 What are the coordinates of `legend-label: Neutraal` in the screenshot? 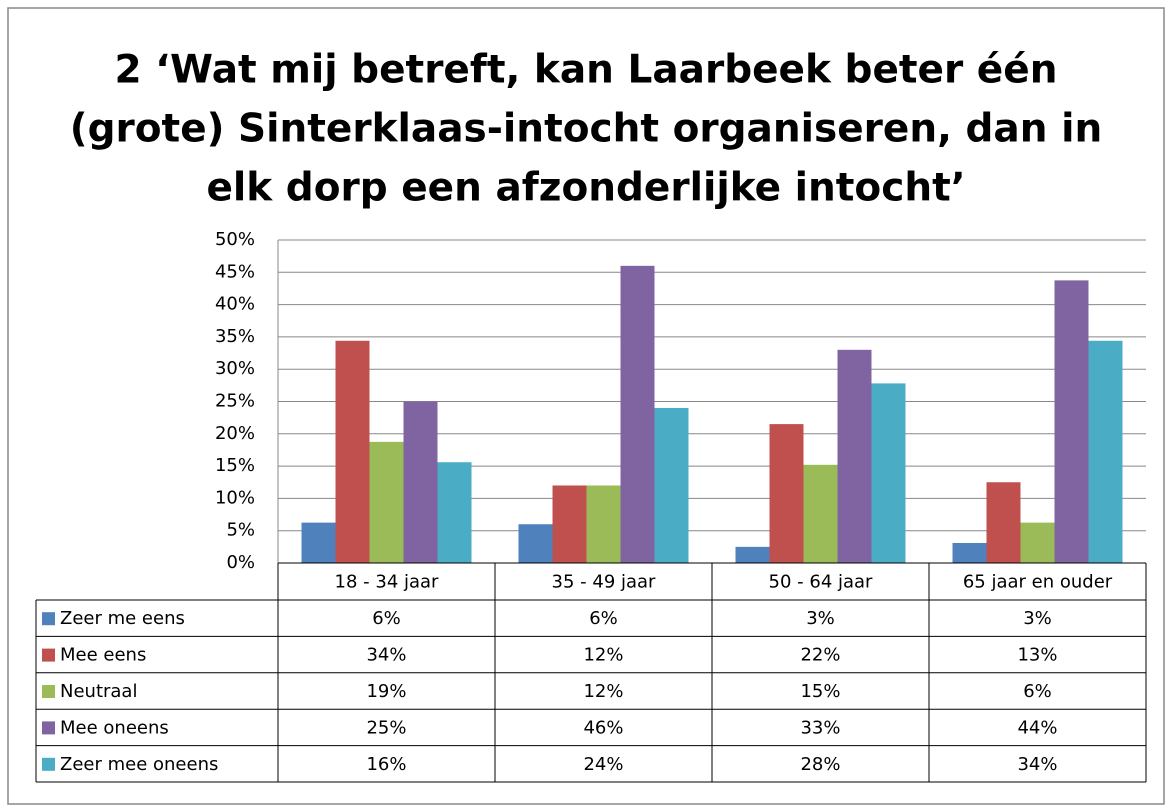 It's located at (98, 691).